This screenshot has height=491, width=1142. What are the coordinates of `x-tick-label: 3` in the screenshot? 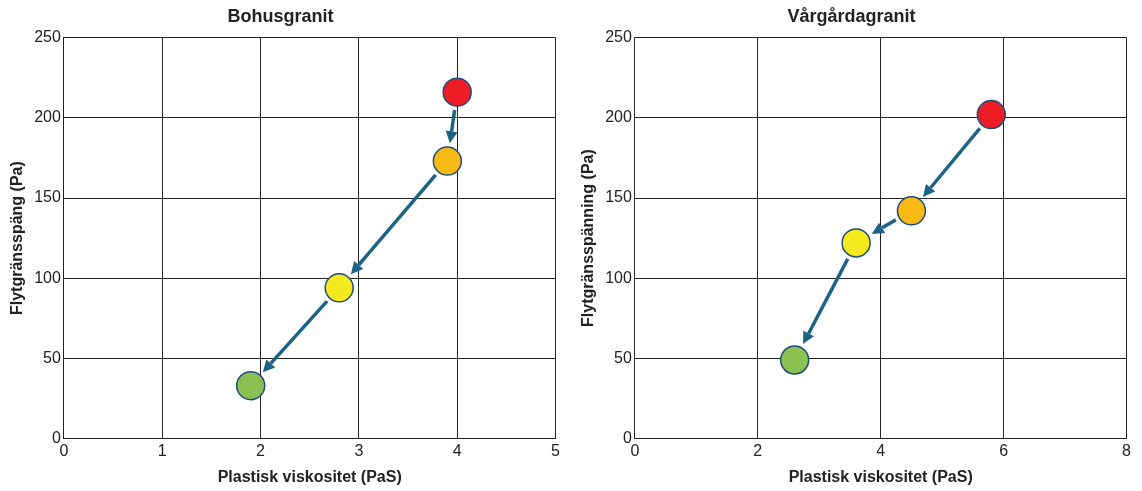 It's located at (359, 450).